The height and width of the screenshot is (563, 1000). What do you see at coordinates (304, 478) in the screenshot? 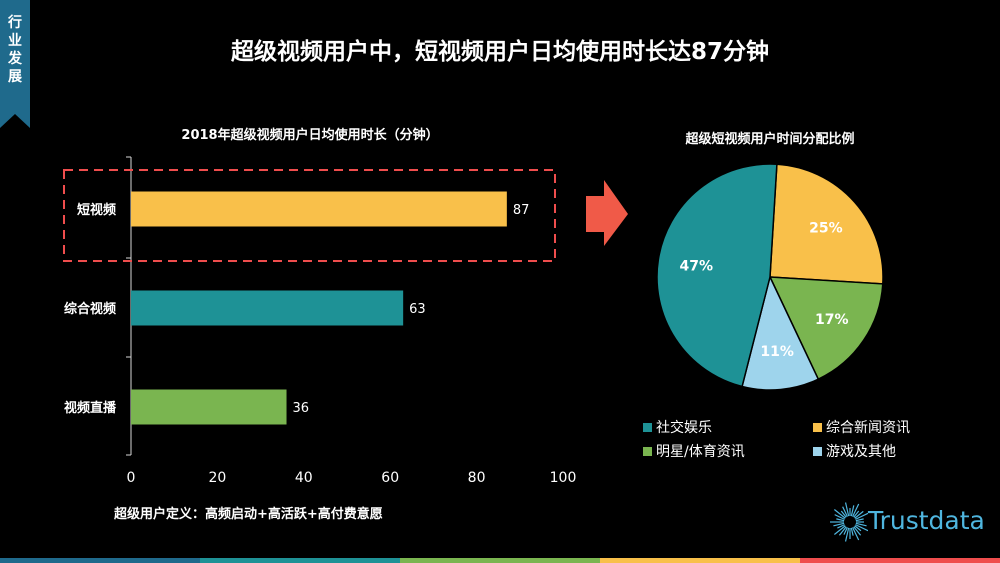
I see `x-tick-label: 40` at bounding box center [304, 478].